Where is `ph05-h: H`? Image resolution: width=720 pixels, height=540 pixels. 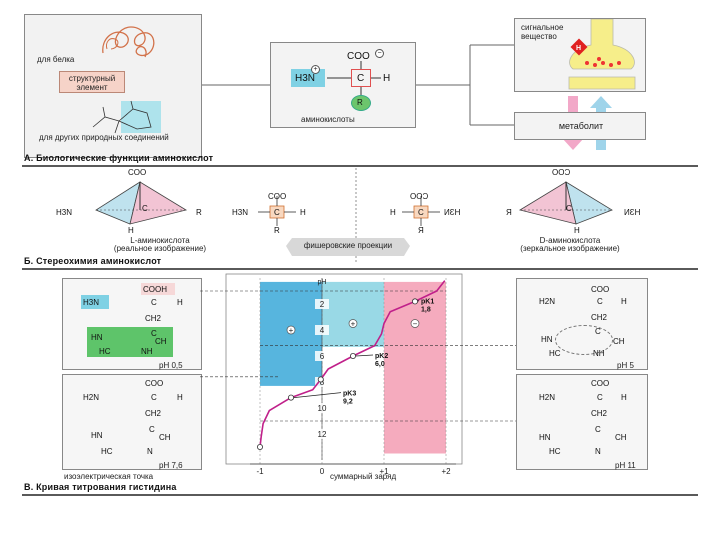 ph05-h: H is located at coordinates (180, 302).